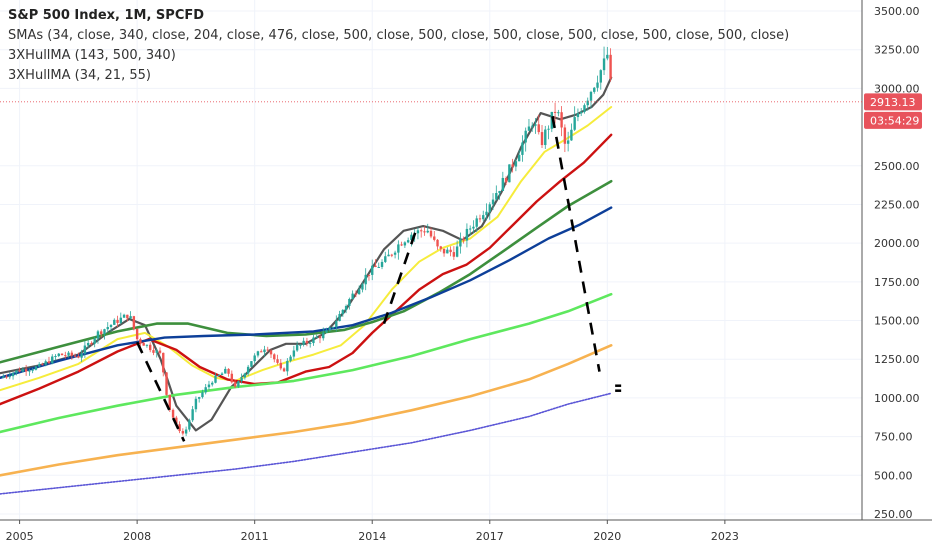 Image resolution: width=932 pixels, height=550 pixels. Describe the element at coordinates (893, 475) in the screenshot. I see `y-tick-label: 500.00` at that location.